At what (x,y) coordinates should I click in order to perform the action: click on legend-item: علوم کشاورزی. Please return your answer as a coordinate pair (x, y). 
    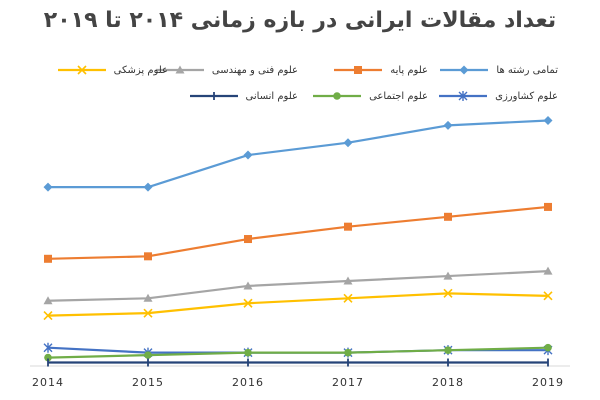
    Looking at the image, I should click on (497, 96).